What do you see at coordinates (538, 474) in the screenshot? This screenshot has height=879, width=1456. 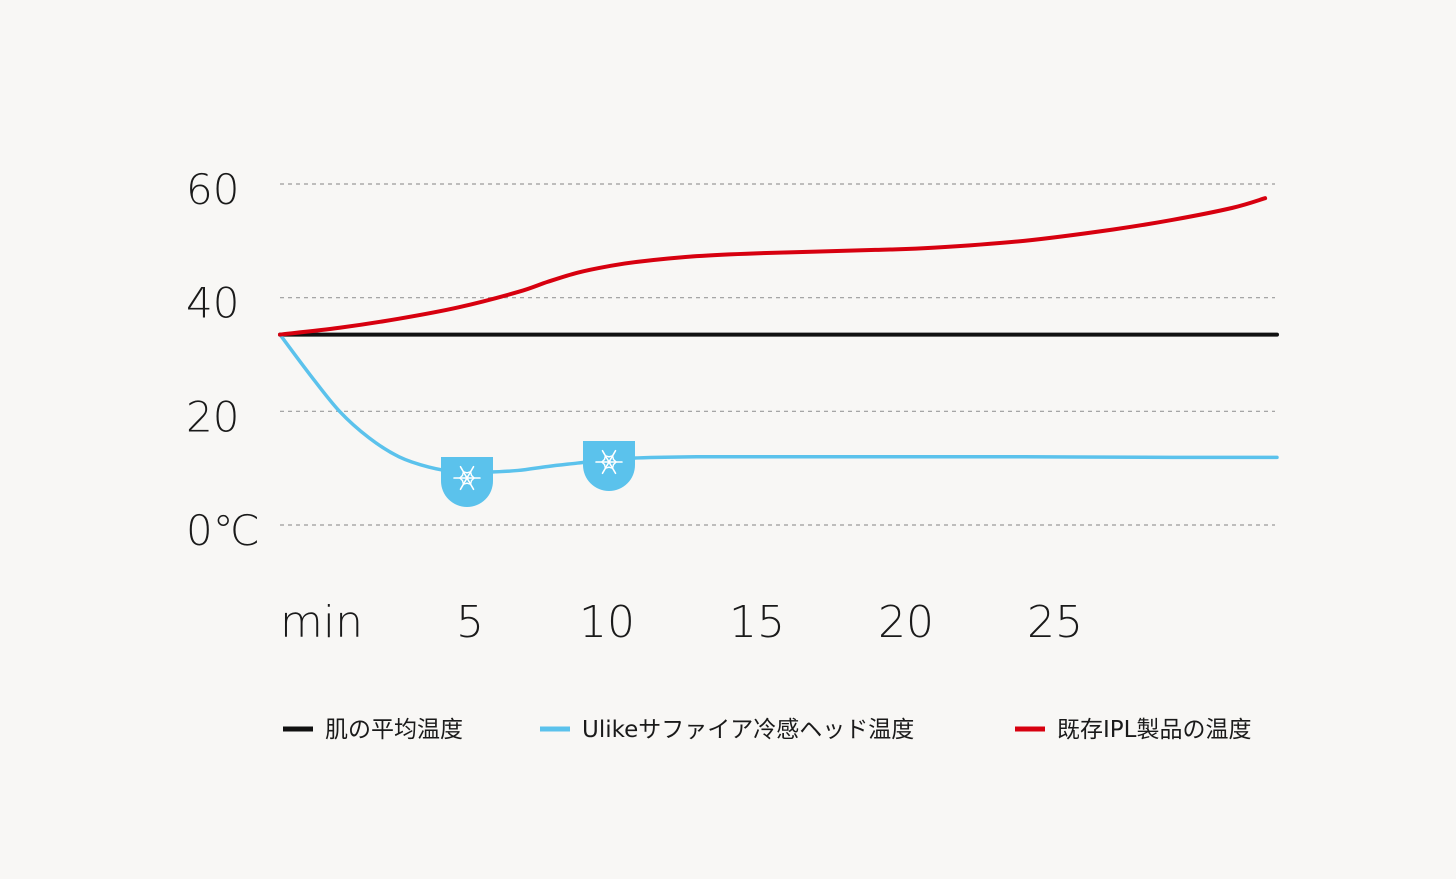 I see `annotation-layer` at bounding box center [538, 474].